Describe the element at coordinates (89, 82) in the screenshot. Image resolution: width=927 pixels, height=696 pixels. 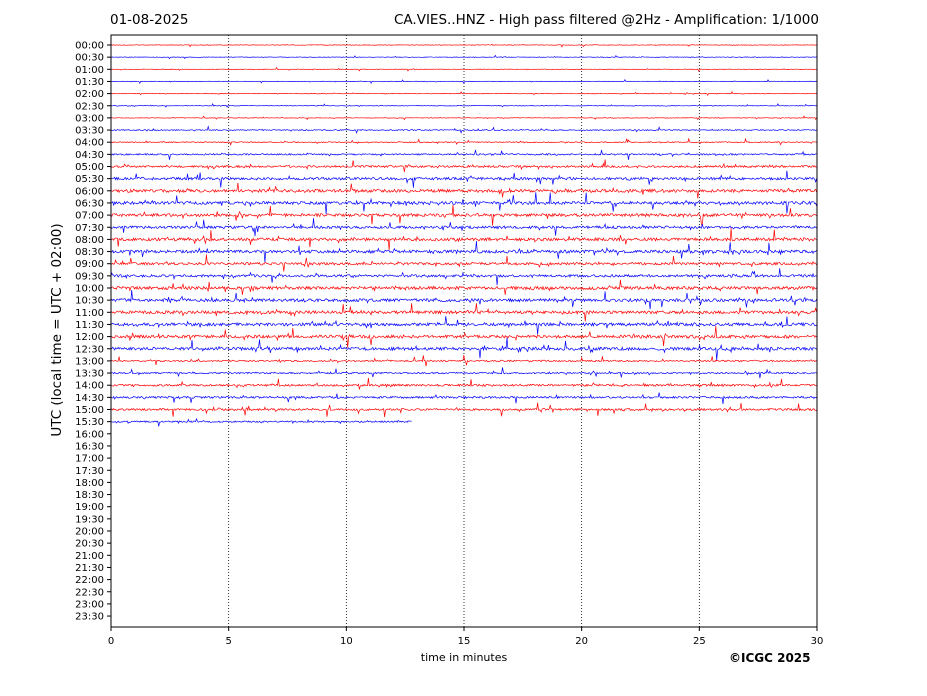
I see `y-tick-label: 01:30` at that location.